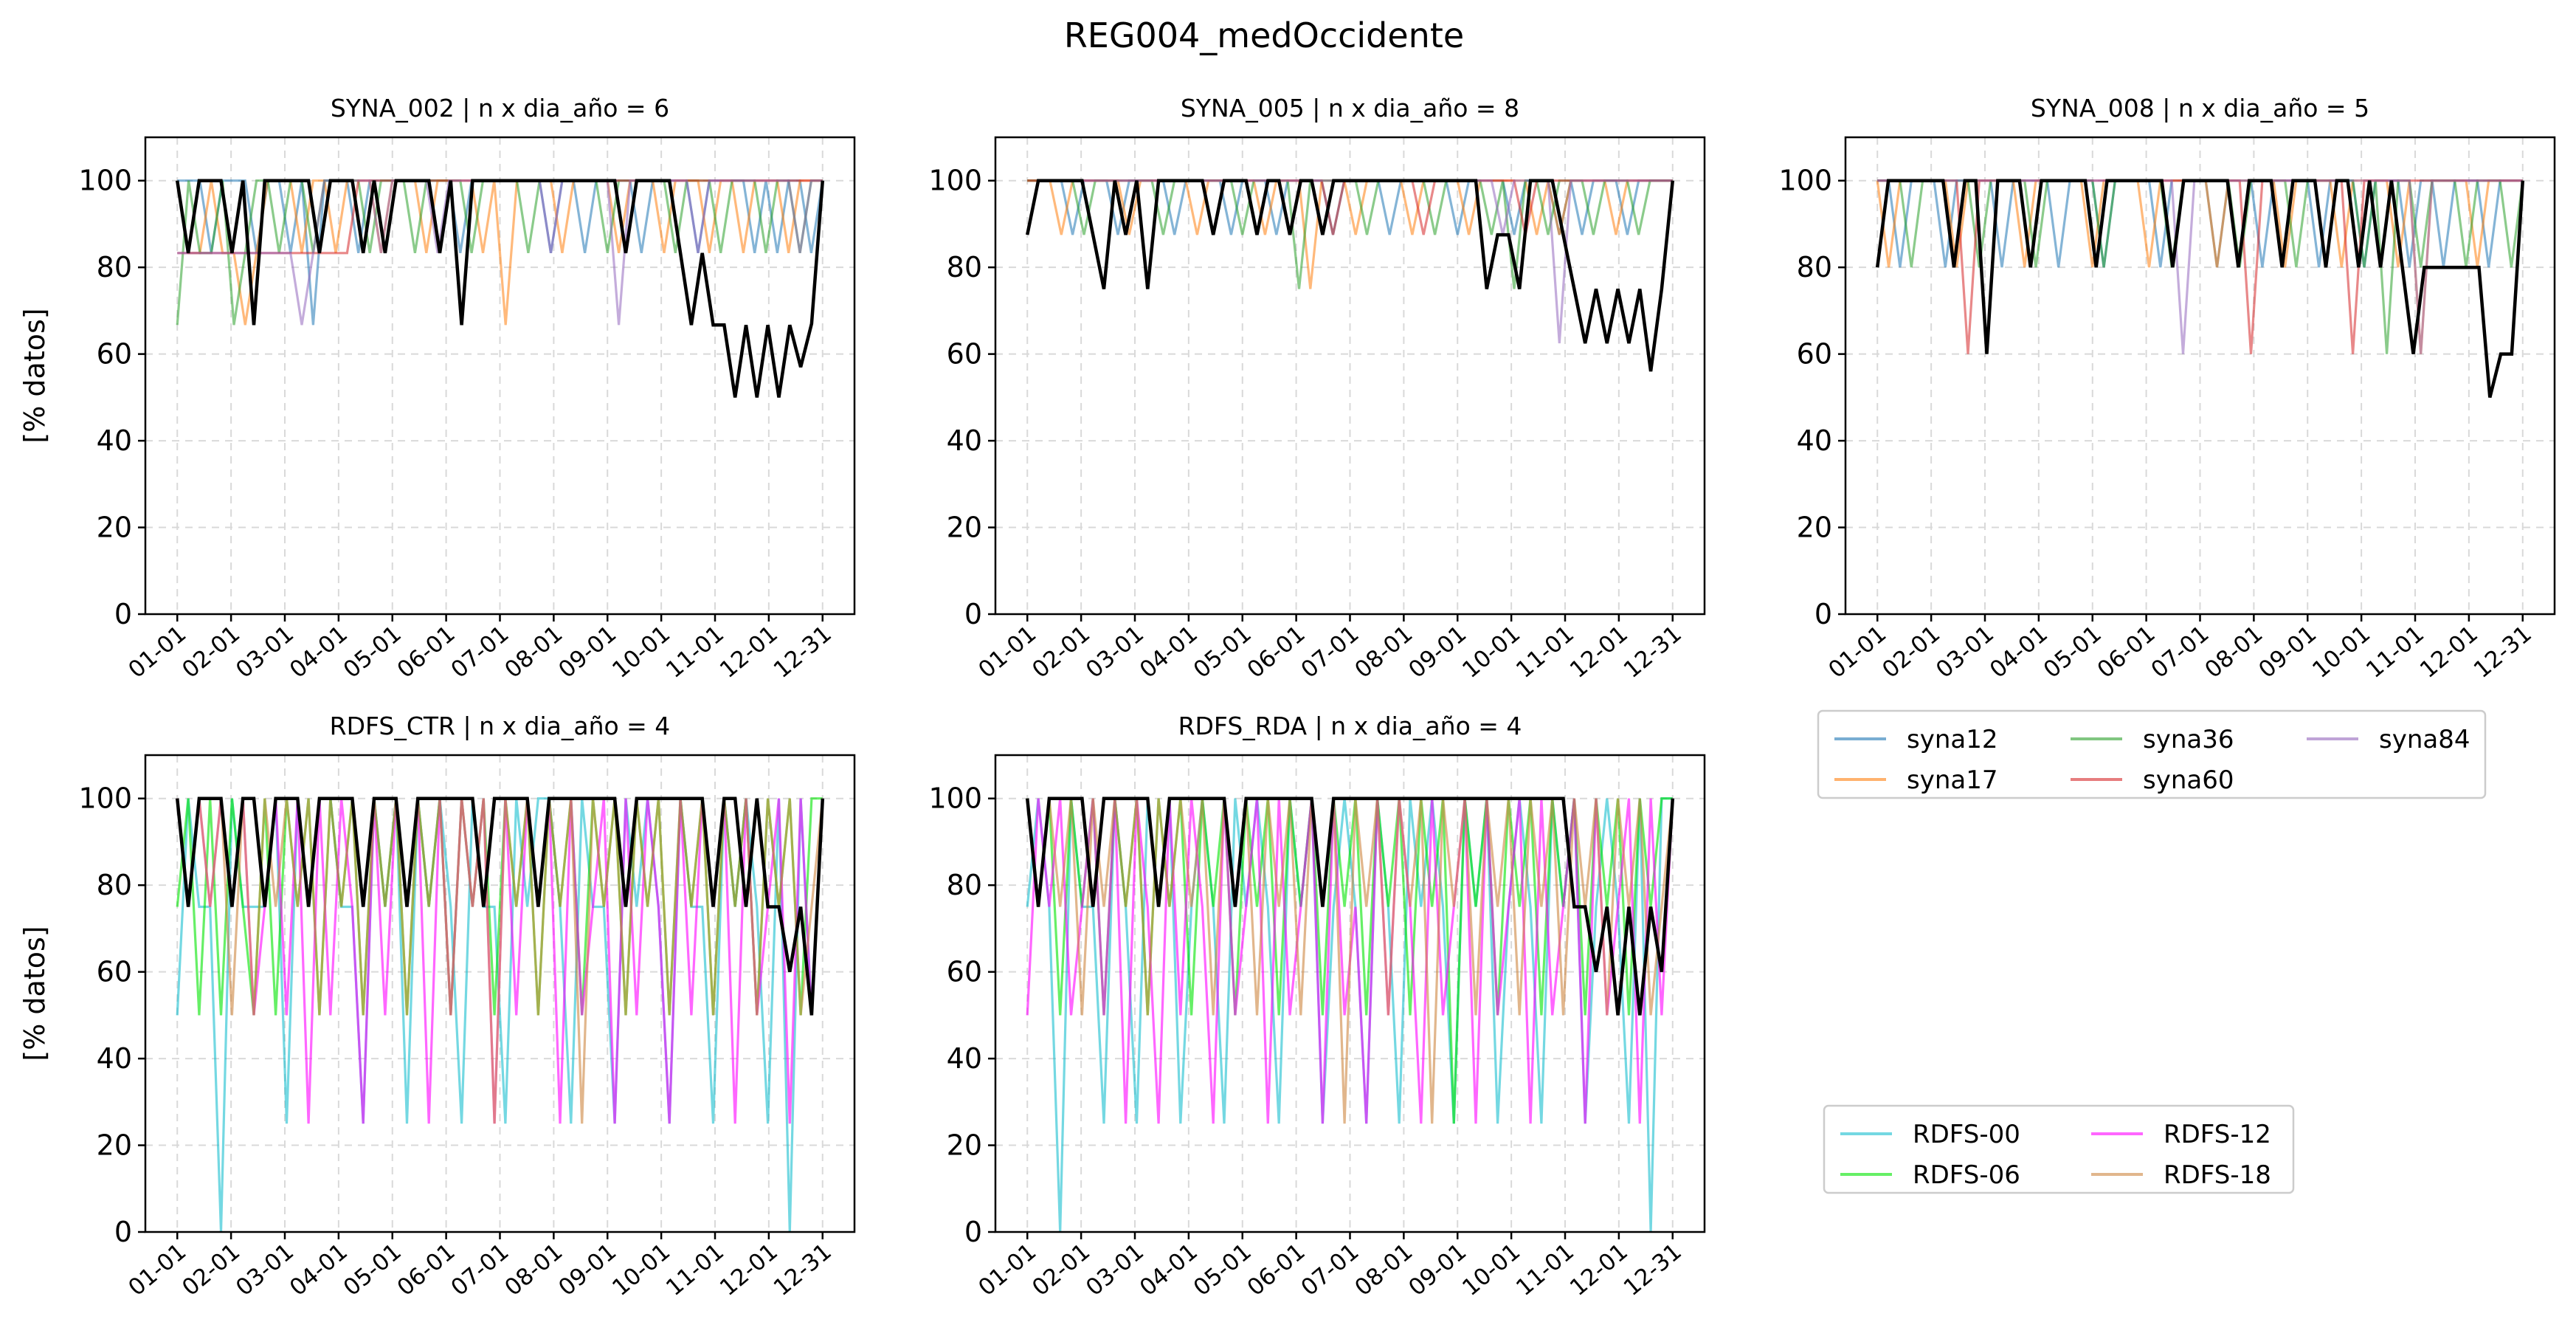 The image size is (2576, 1339). I want to click on legend-label-syna12: syna12, so click(1952, 739).